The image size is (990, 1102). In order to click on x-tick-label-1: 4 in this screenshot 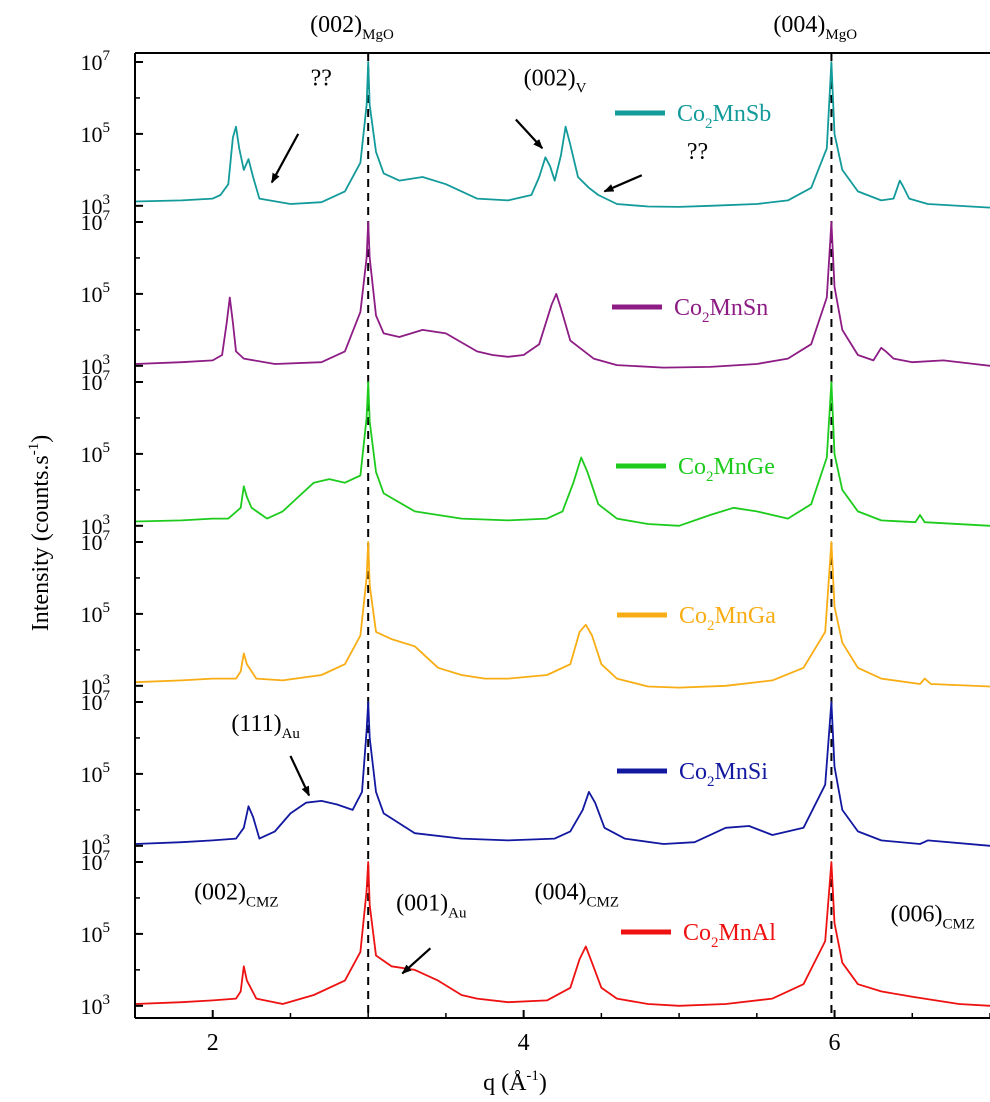, I will do `click(524, 1043)`.